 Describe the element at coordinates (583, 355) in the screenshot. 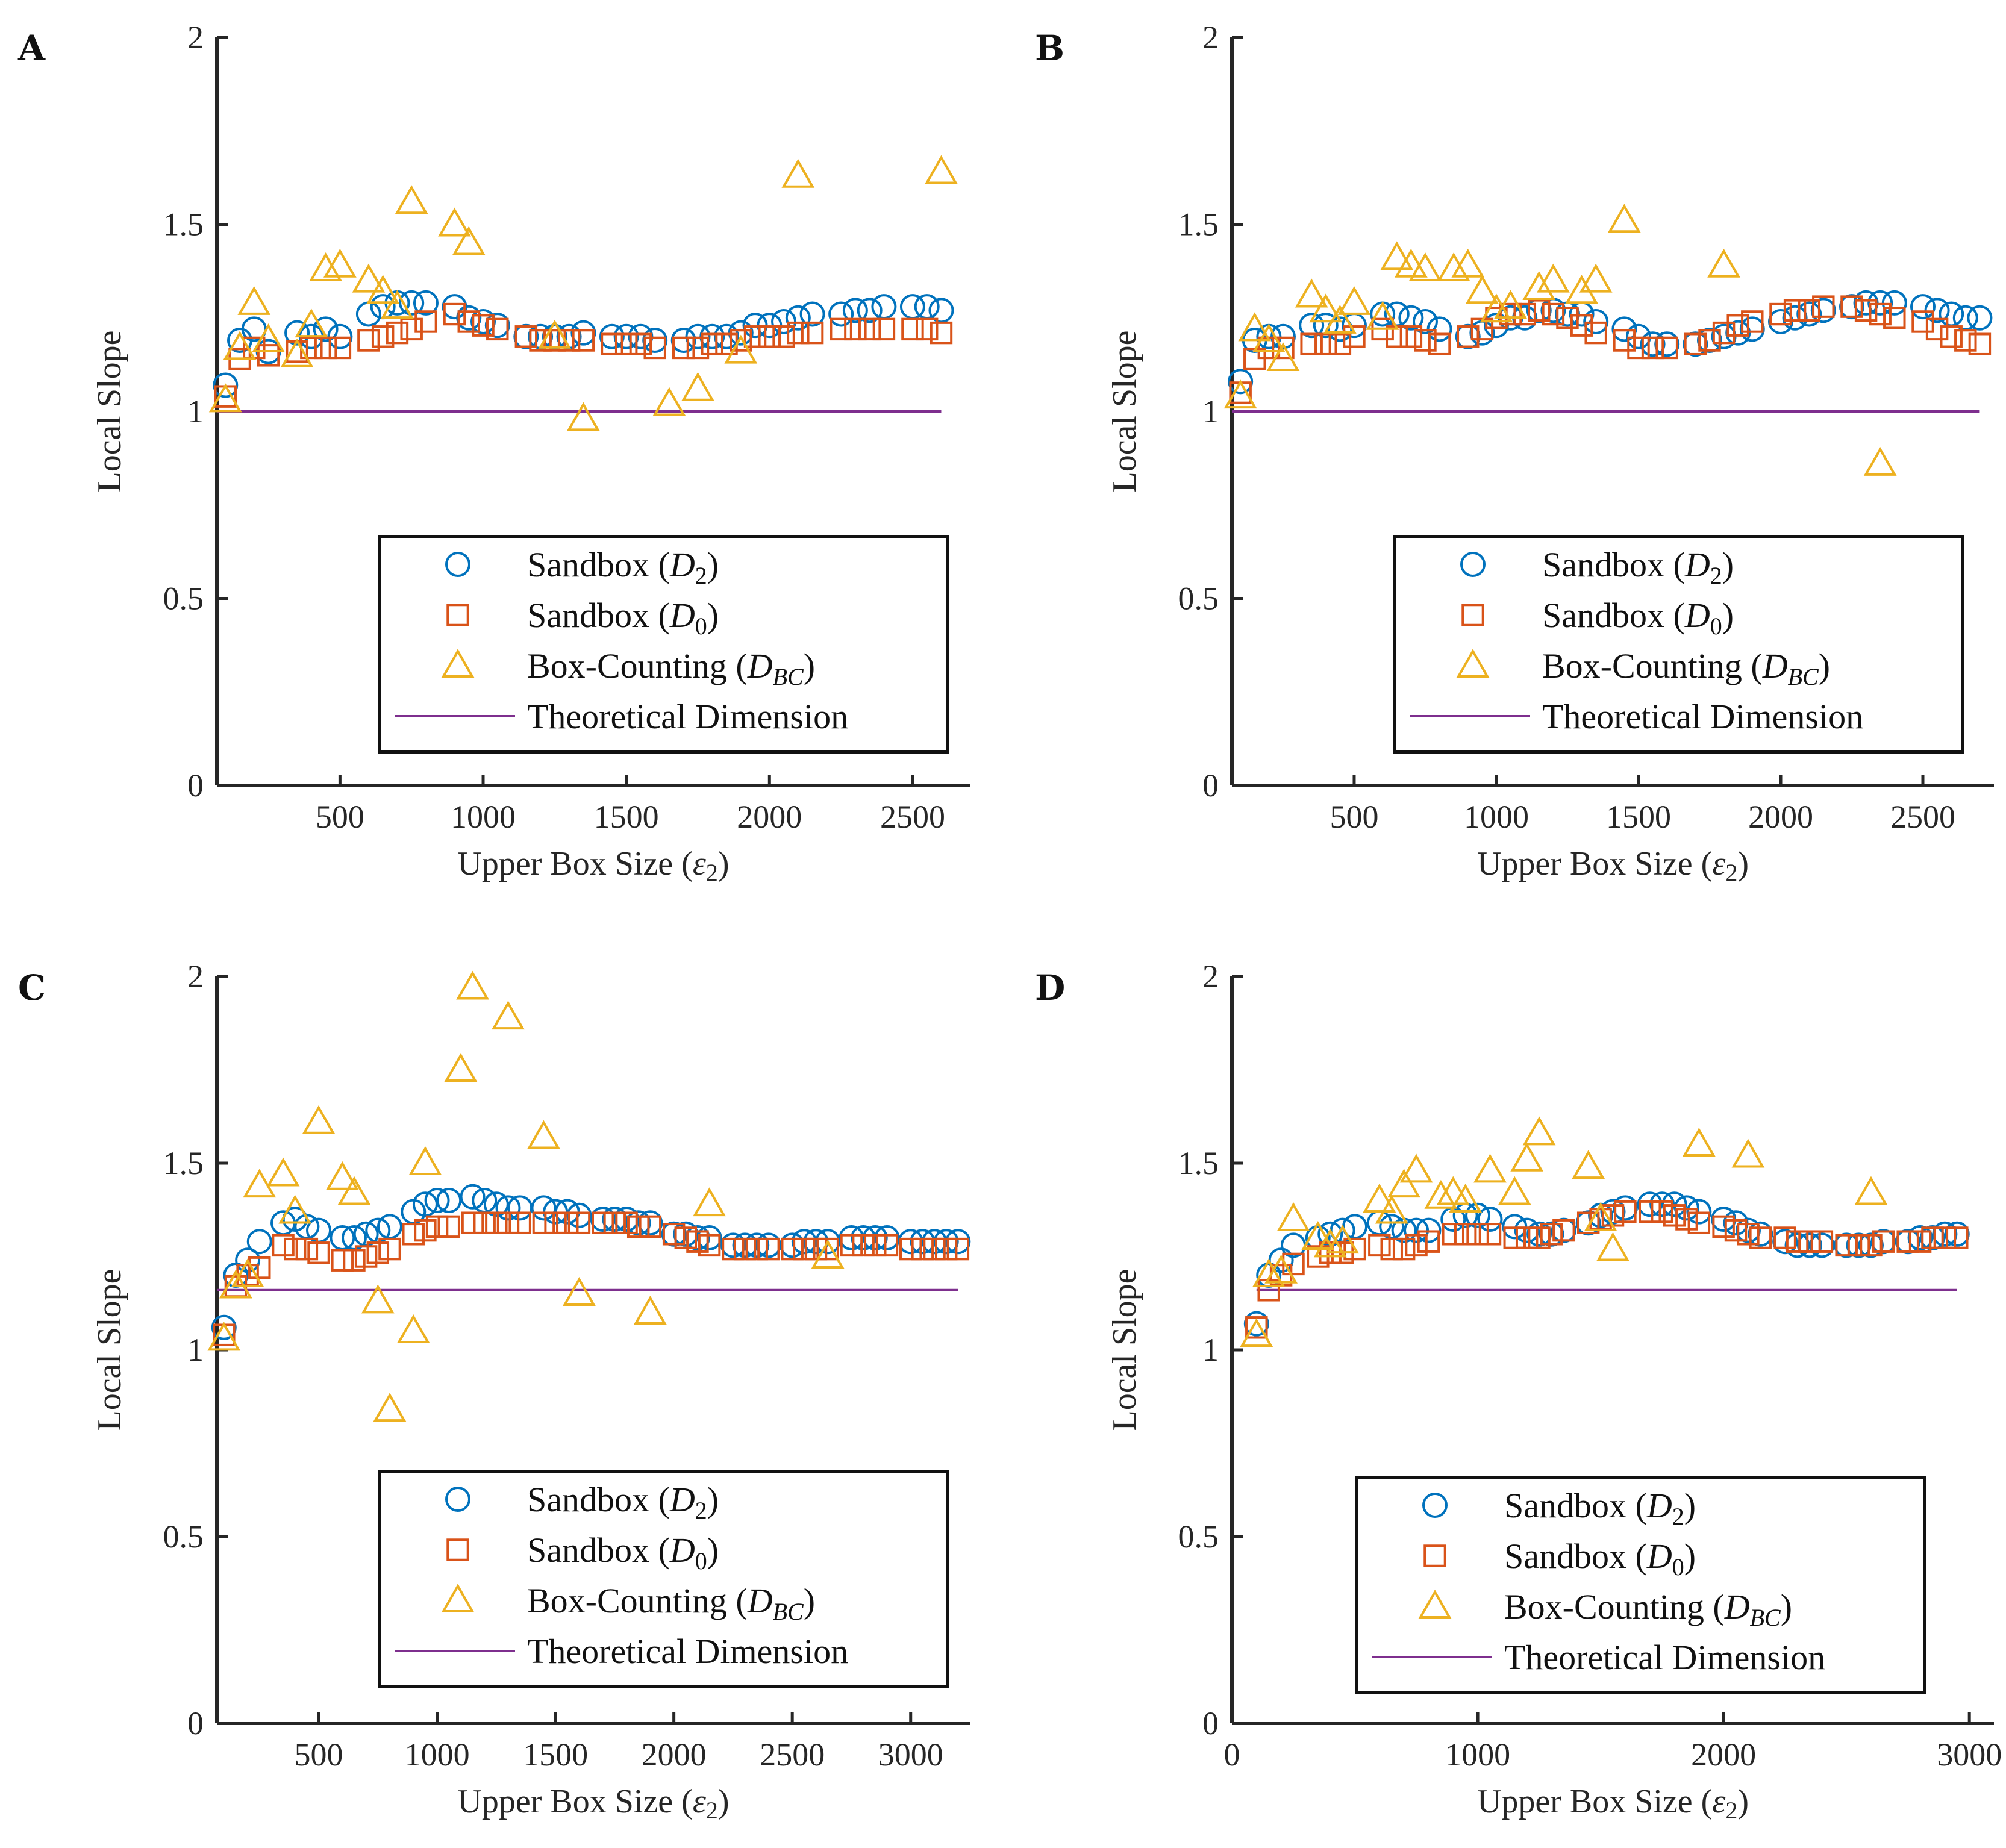

I see `series-d0` at that location.